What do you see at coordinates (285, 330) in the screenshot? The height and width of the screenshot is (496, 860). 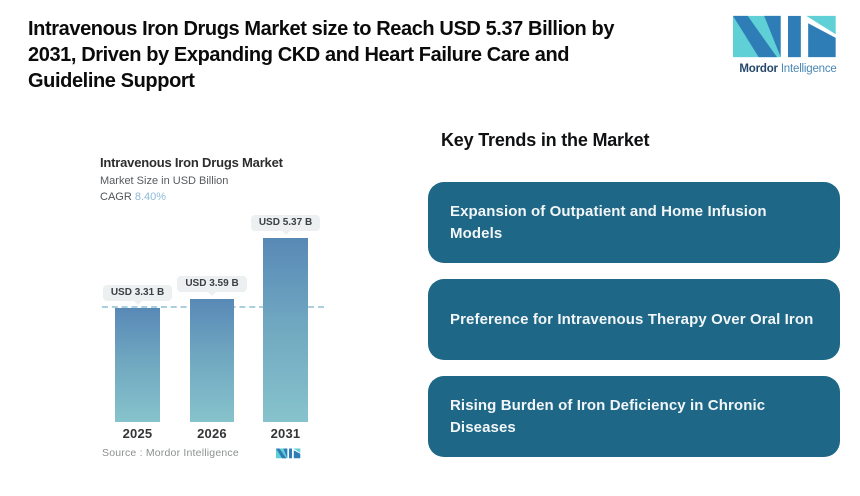 I see `bar-2031` at bounding box center [285, 330].